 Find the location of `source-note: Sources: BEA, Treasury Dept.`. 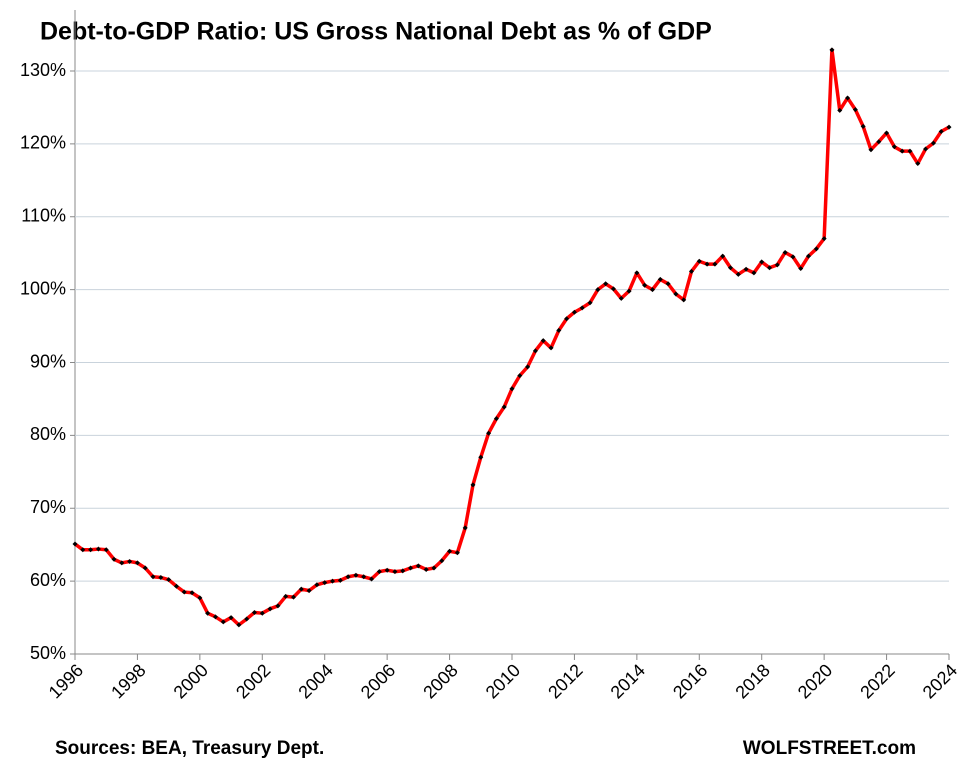

source-note: Sources: BEA, Treasury Dept. is located at coordinates (189, 748).